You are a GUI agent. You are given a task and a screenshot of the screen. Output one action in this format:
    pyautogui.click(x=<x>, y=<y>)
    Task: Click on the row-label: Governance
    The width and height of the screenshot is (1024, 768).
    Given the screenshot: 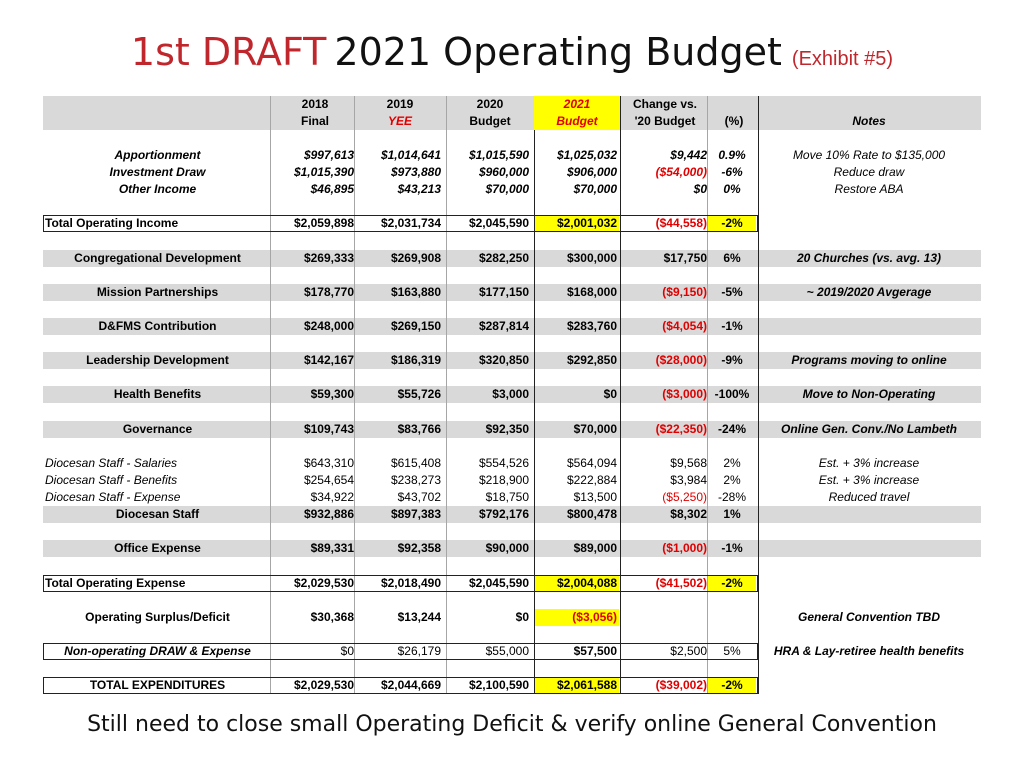 What is the action you would take?
    pyautogui.click(x=157, y=429)
    